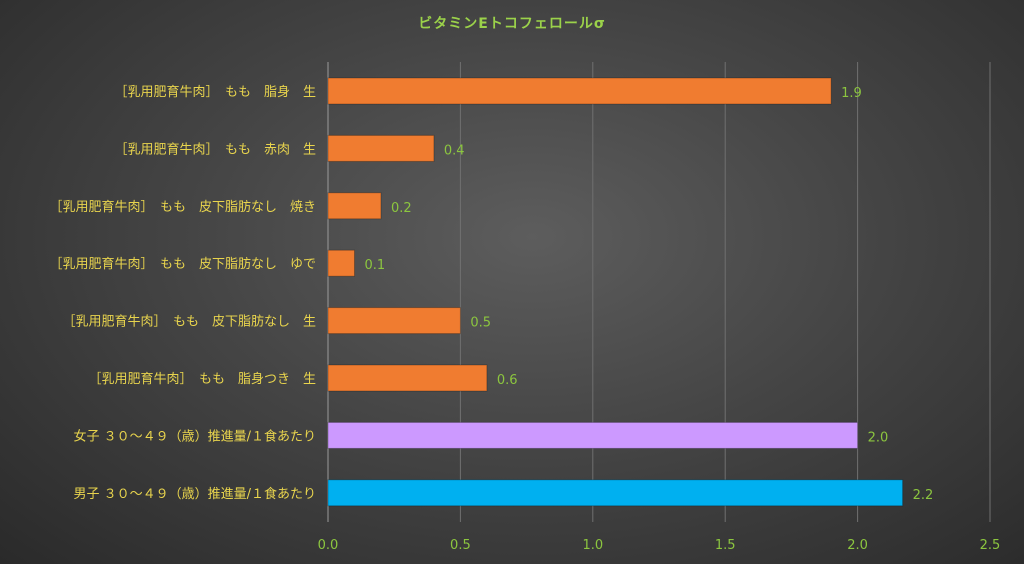 This screenshot has height=564, width=1024. Describe the element at coordinates (592, 545) in the screenshot. I see `x-tick-label: 1.0` at that location.